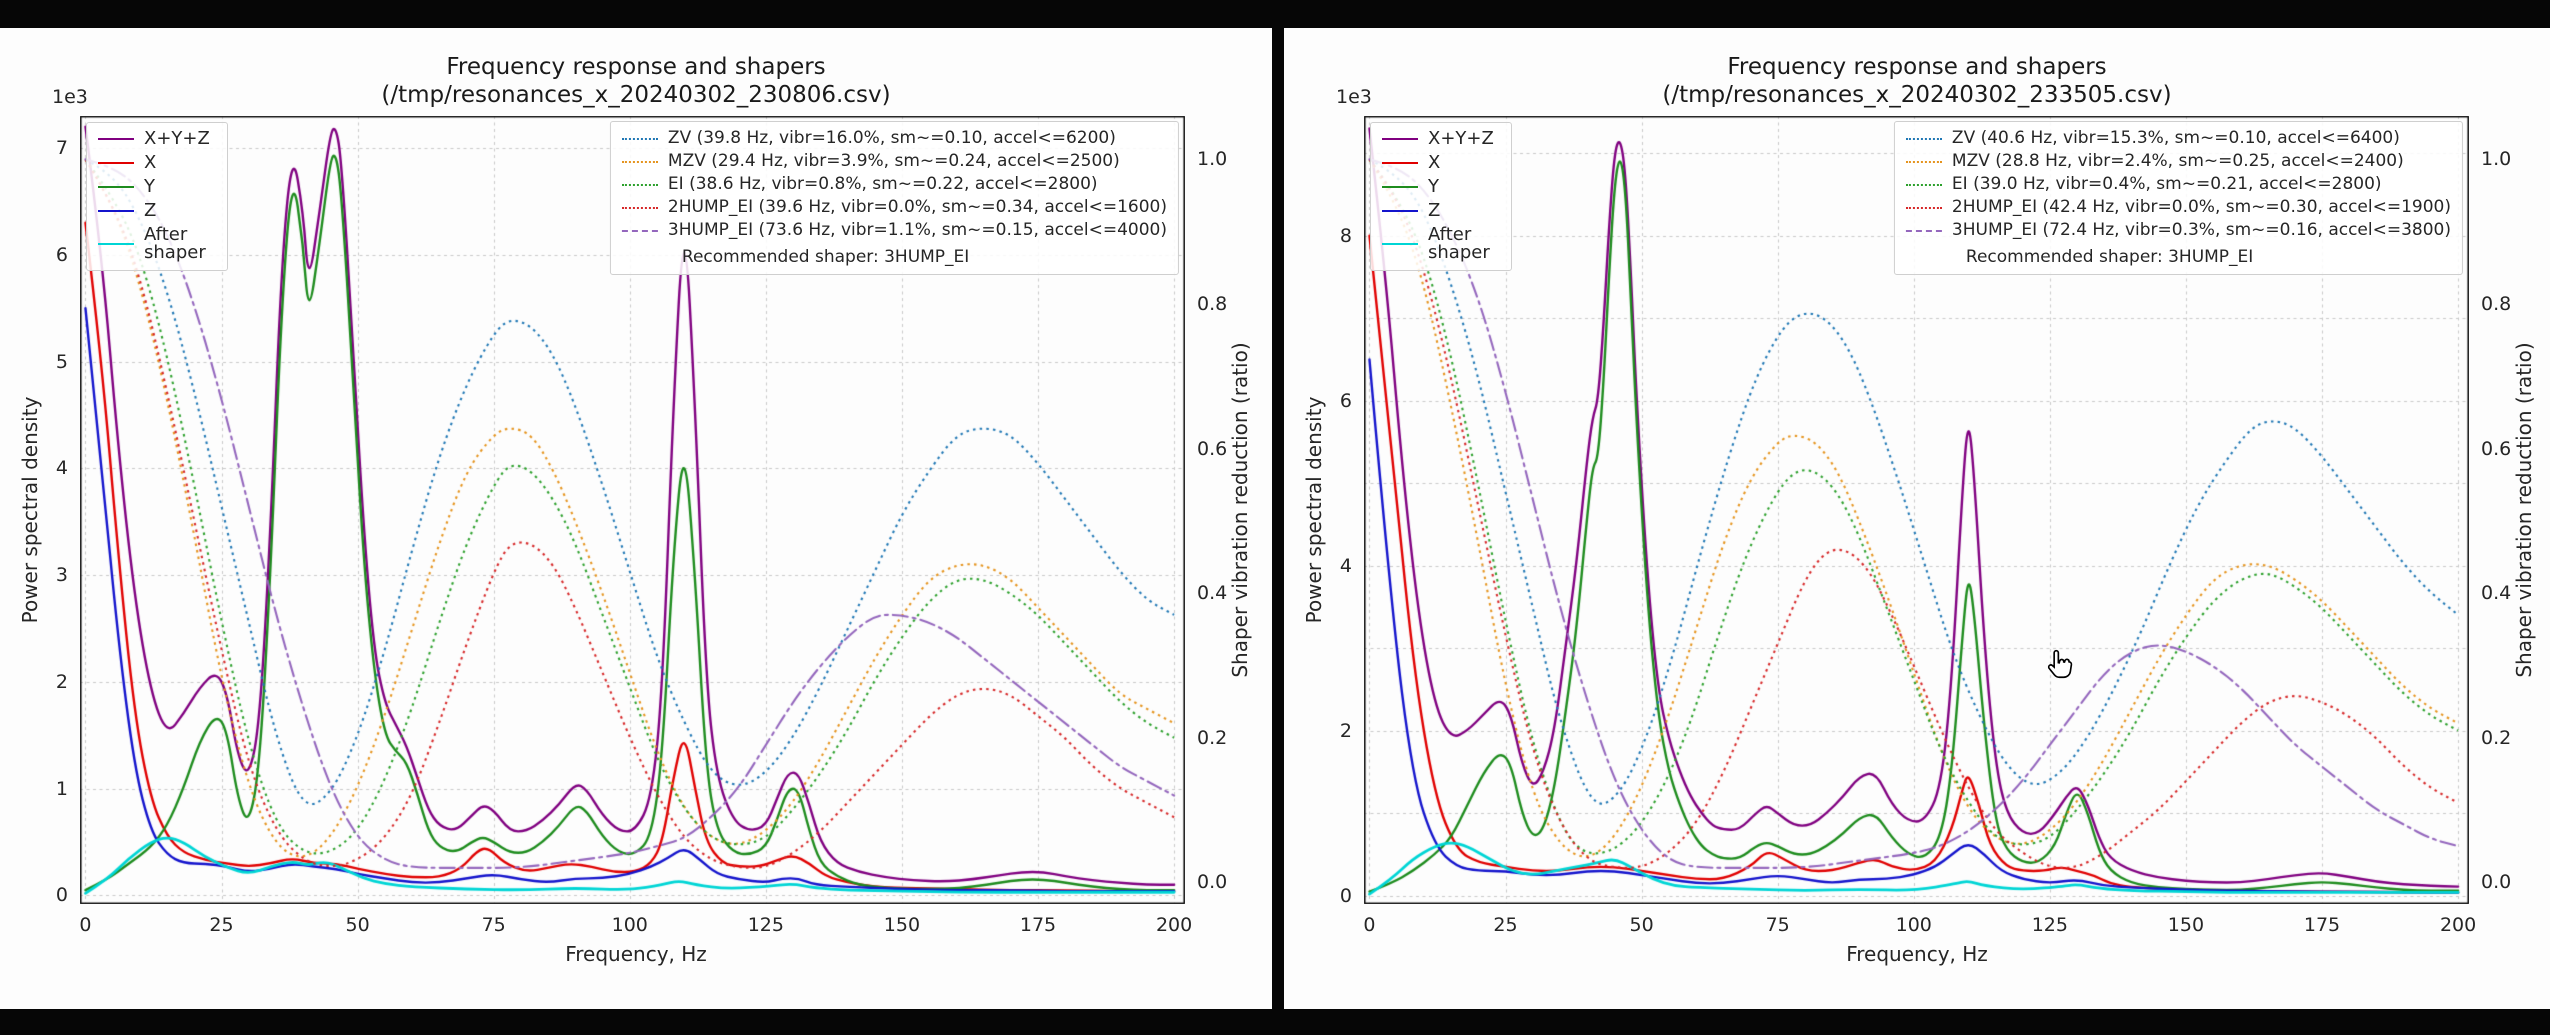  Describe the element at coordinates (1275, 14) in the screenshot. I see `top-letterbox-bar` at that location.